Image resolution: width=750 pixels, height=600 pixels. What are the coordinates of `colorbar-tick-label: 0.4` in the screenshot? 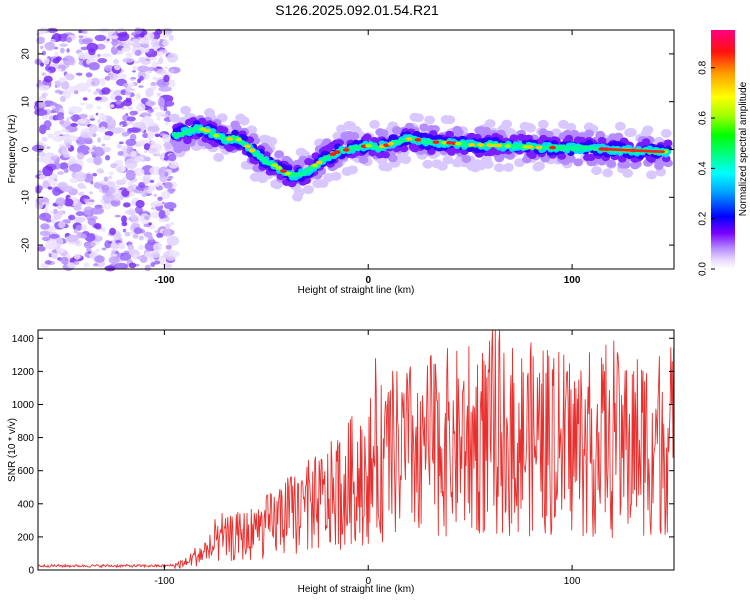 It's located at (703, 168).